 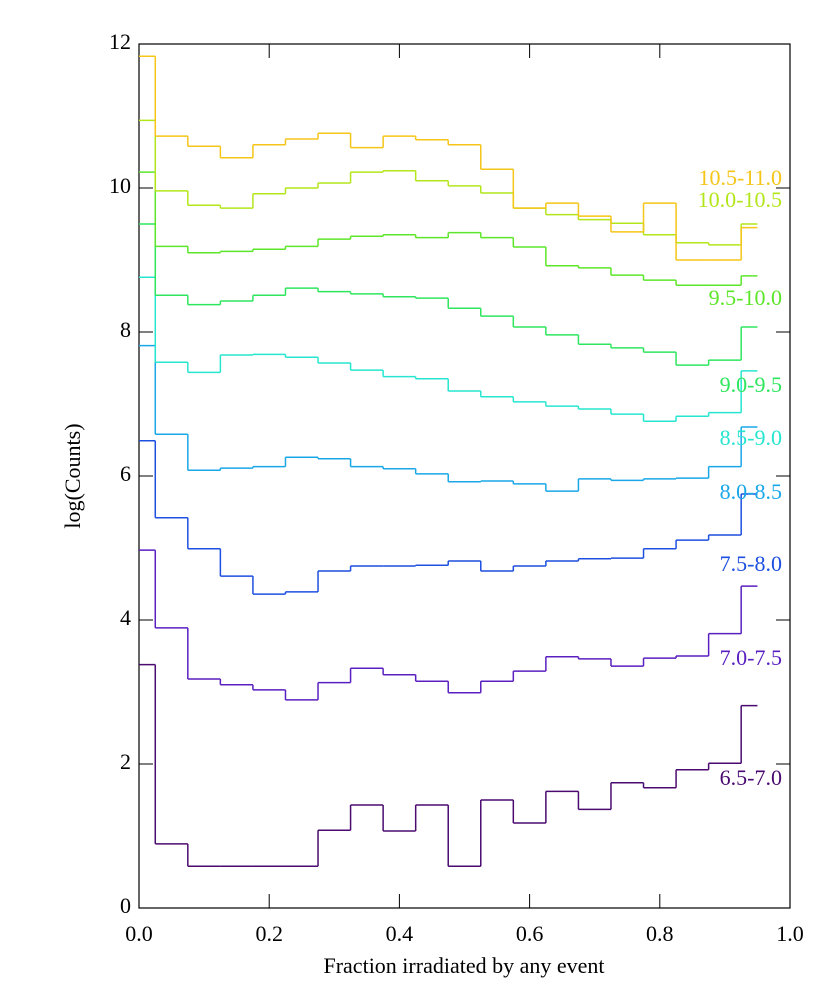 What do you see at coordinates (125, 329) in the screenshot?
I see `y-tick-label: 8` at bounding box center [125, 329].